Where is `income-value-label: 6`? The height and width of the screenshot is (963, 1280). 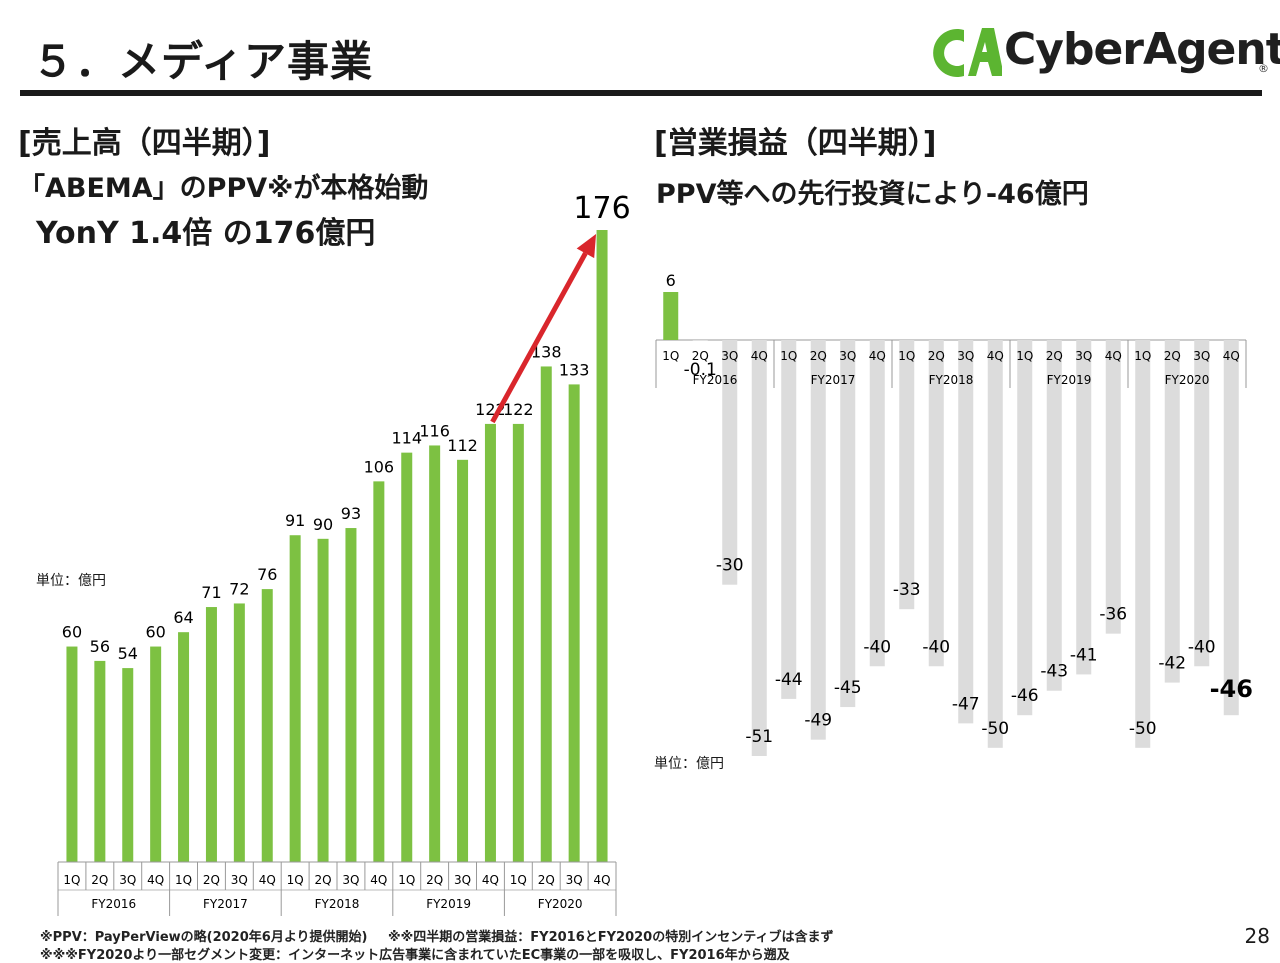 income-value-label: 6 is located at coordinates (671, 280).